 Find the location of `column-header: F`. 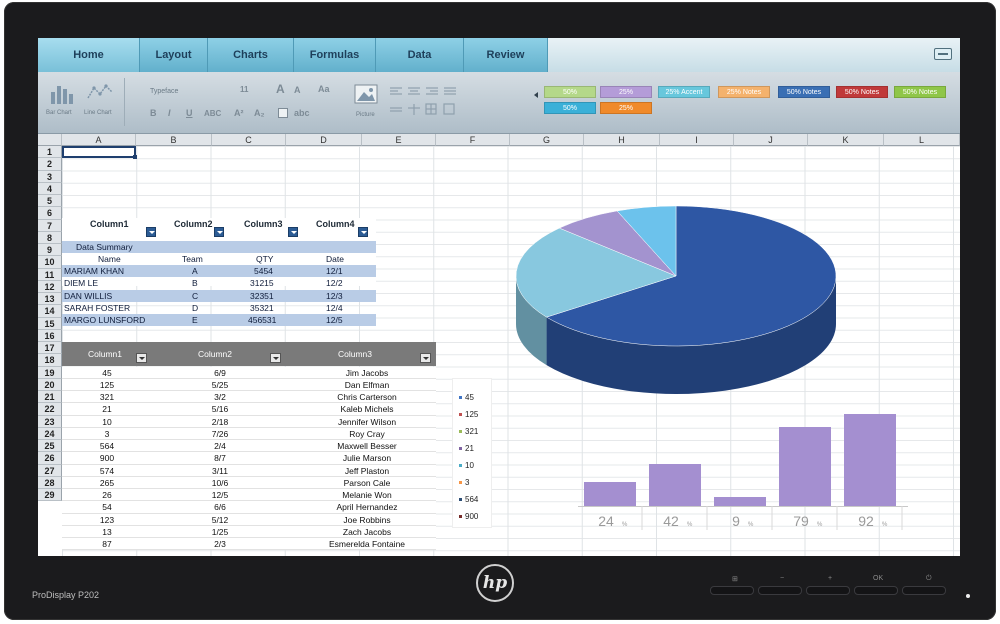

column-header: F is located at coordinates (473, 140).